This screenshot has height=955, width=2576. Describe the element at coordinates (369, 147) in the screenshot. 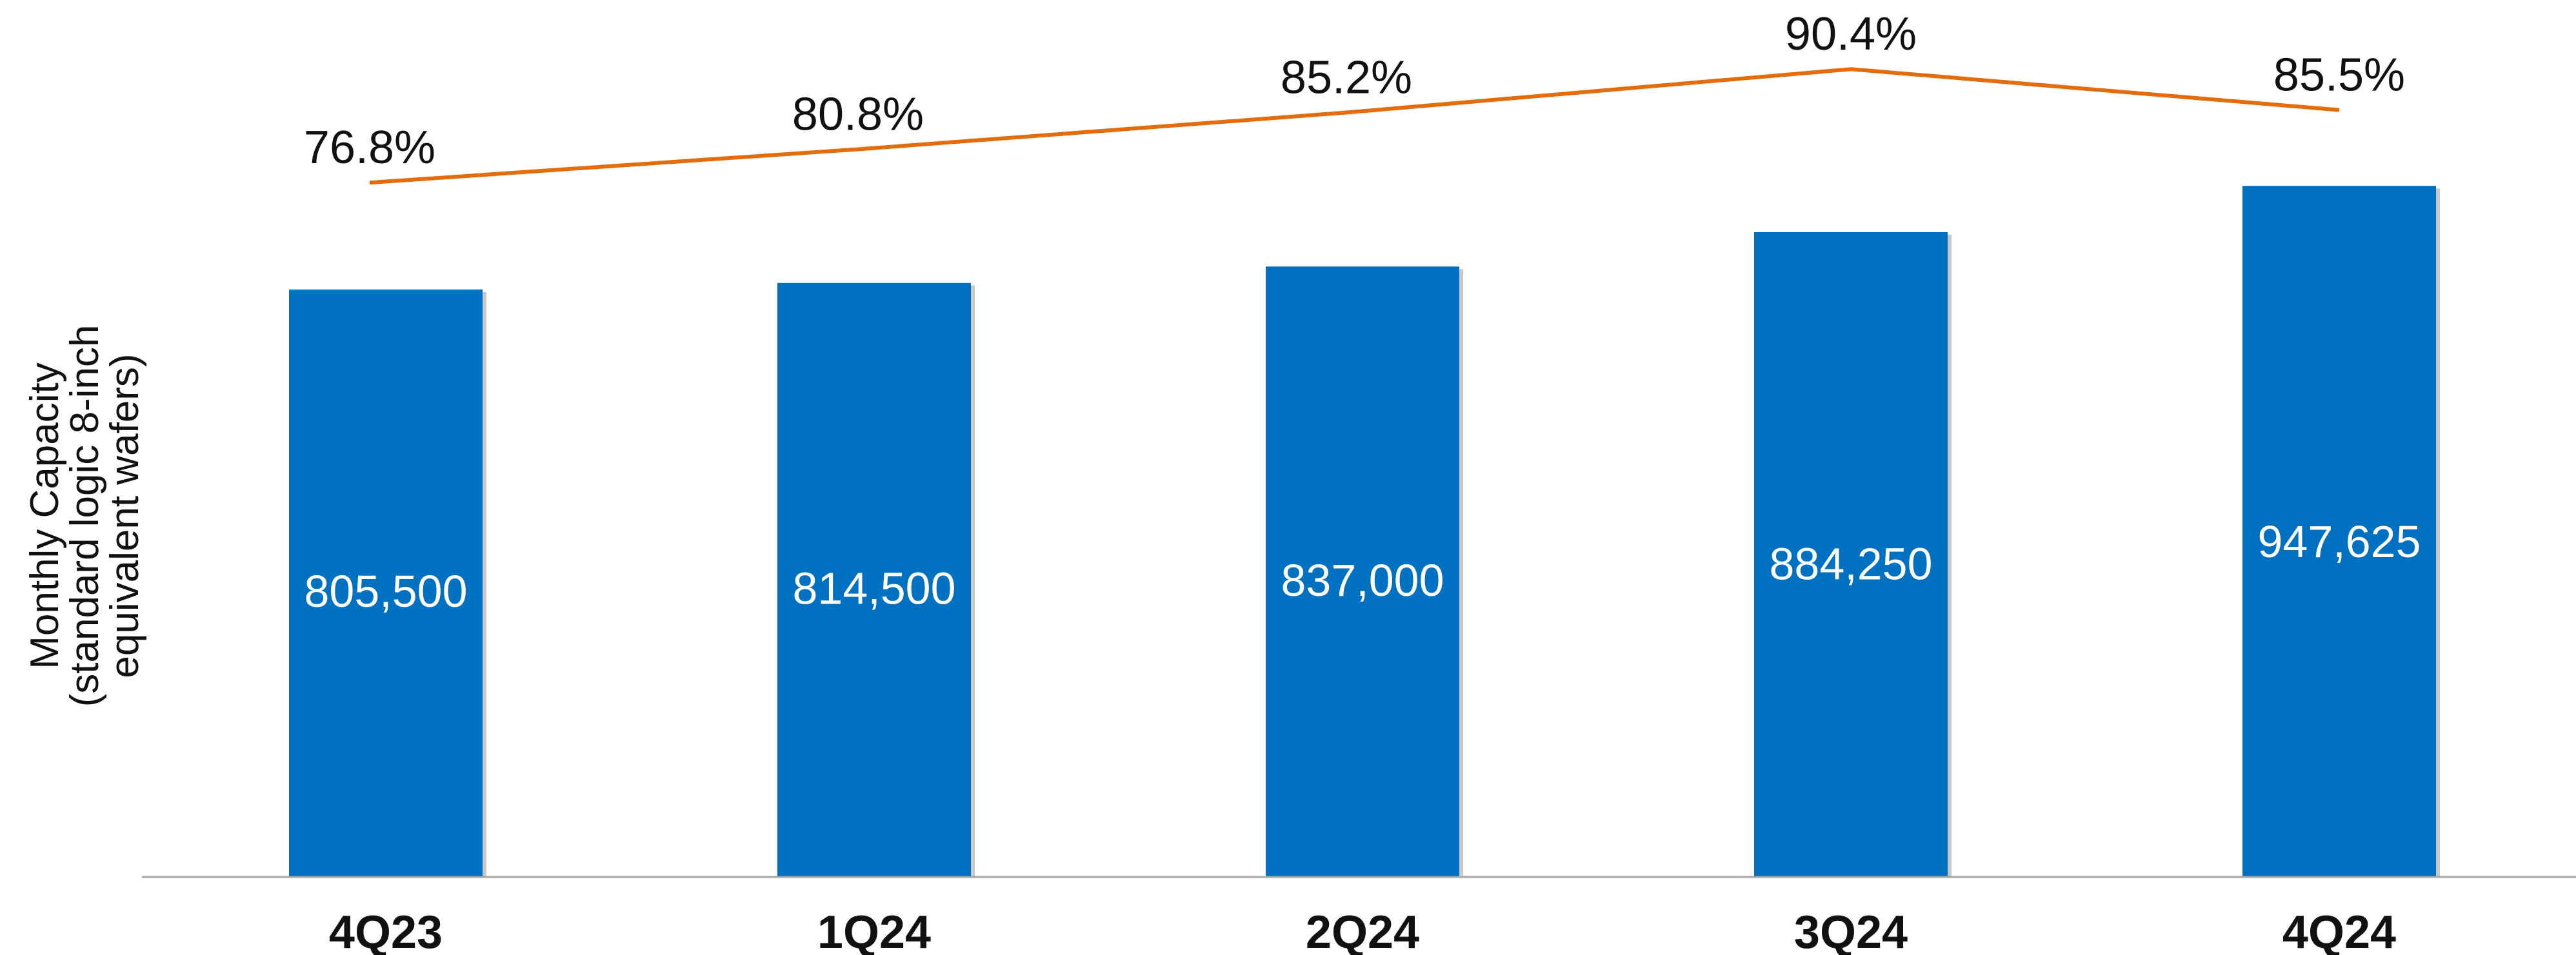

I see `rate-value-label: 76.8%` at that location.